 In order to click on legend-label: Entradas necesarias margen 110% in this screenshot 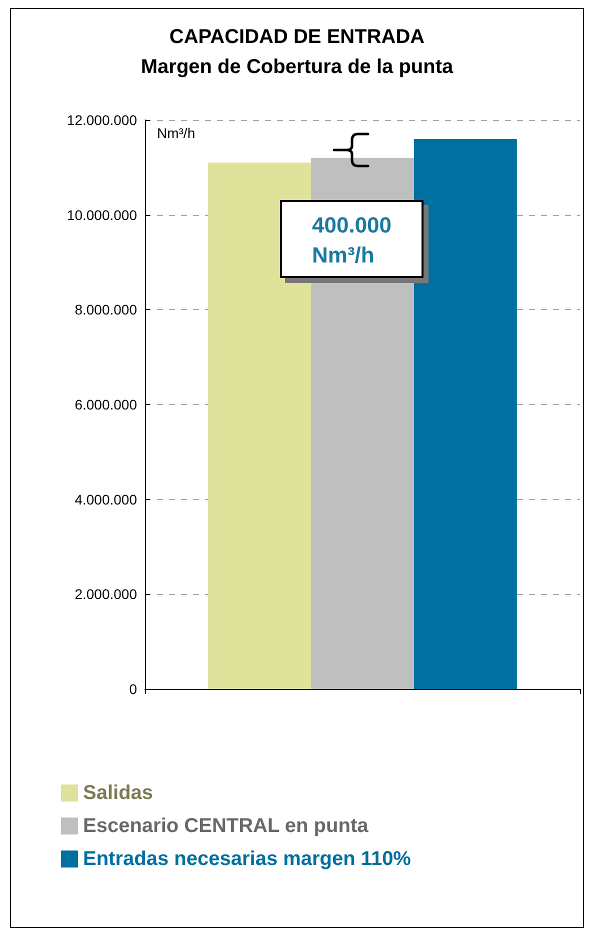, I will do `click(247, 859)`.